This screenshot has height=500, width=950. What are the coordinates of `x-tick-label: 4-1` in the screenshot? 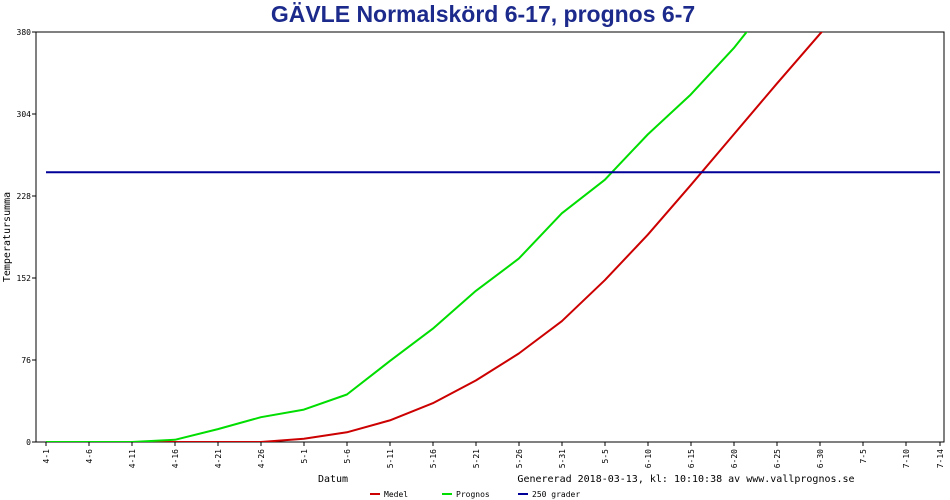 It's located at (46, 456).